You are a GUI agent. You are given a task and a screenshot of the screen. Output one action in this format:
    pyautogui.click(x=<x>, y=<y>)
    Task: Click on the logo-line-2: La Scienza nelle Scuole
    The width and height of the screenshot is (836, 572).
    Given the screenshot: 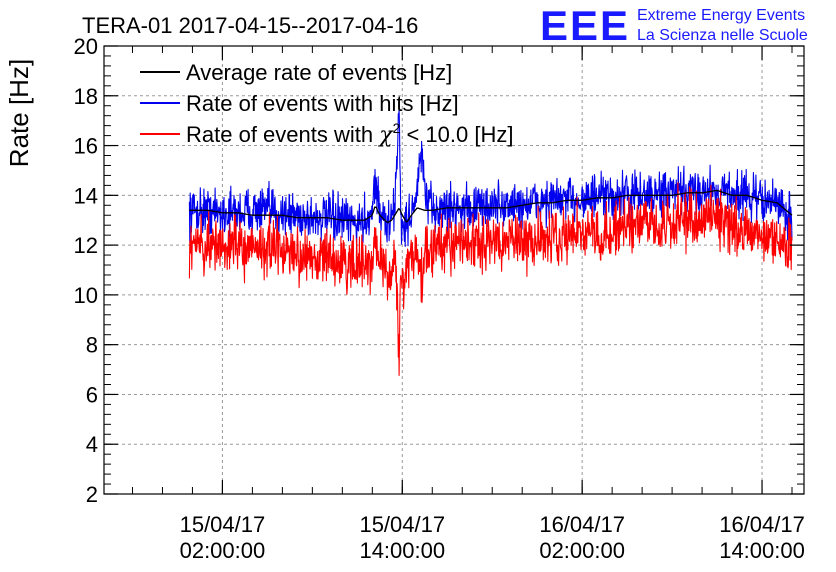 What is the action you would take?
    pyautogui.click(x=722, y=35)
    